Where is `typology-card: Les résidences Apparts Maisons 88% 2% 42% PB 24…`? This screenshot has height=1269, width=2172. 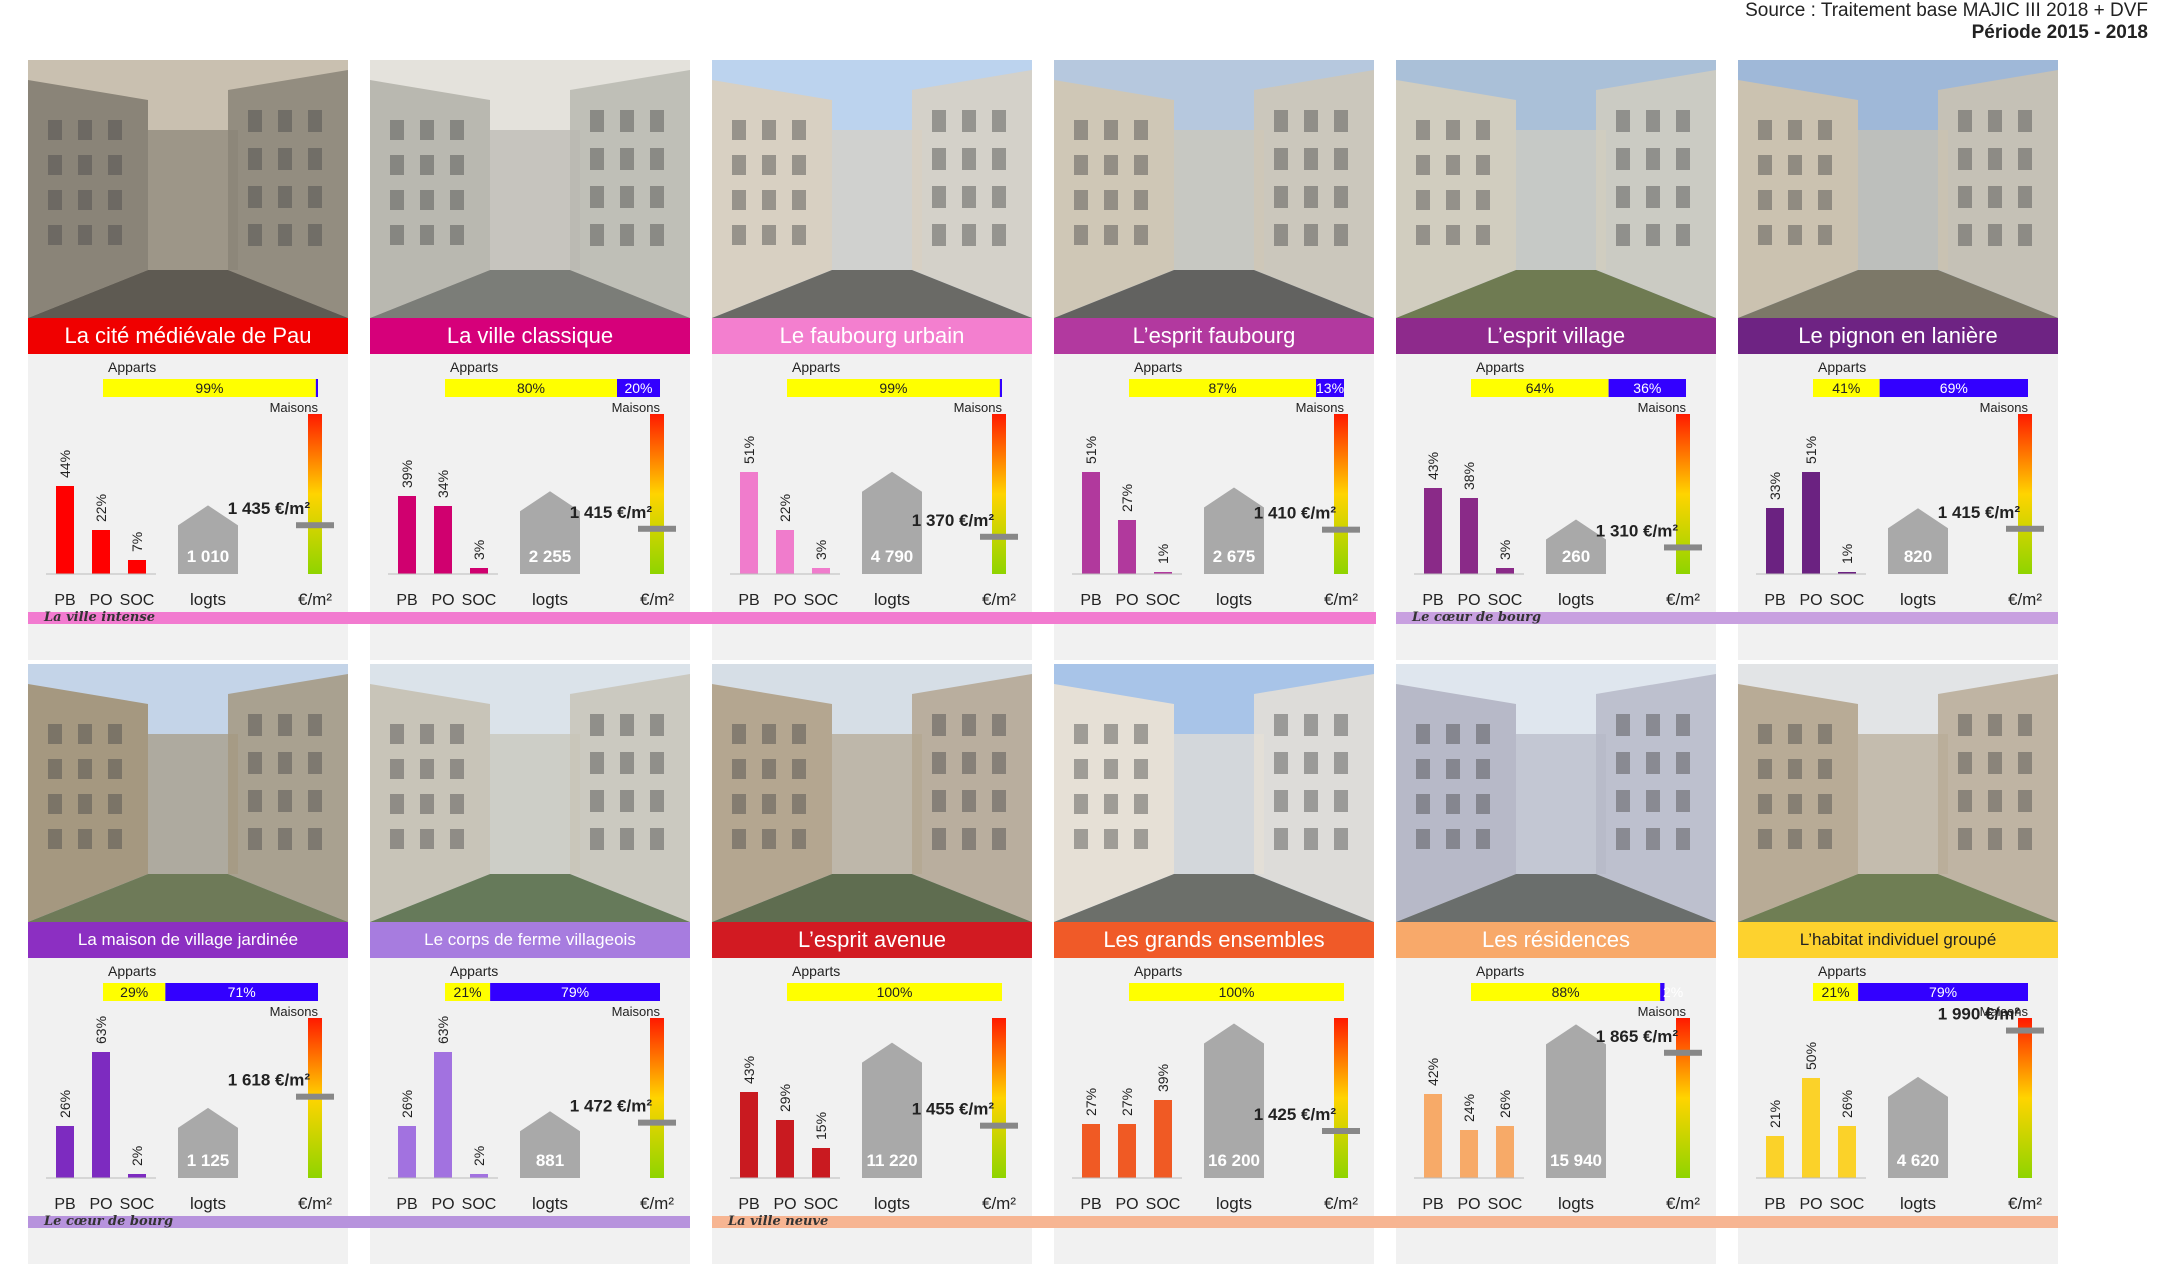 typology-card: Les résidences Apparts Maisons 88% 2% 42% PB 24… is located at coordinates (1556, 964).